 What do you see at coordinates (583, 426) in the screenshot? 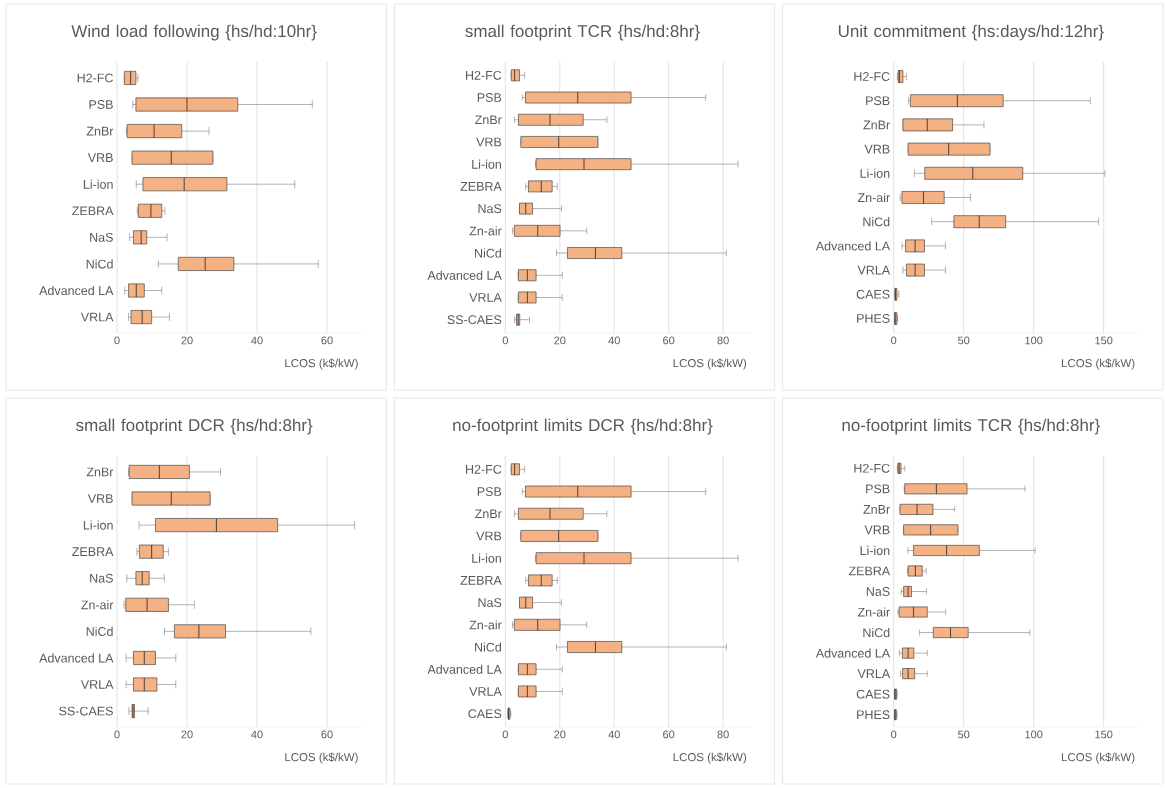
I see `chart-title: no-footprint limits DCR {hs/hd:8hr}` at bounding box center [583, 426].